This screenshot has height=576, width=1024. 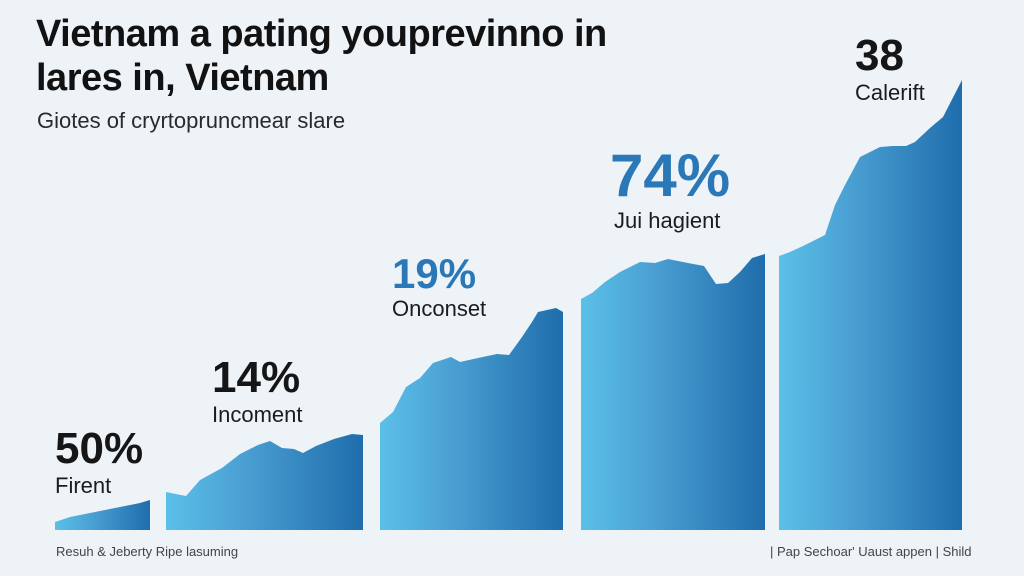 What do you see at coordinates (871, 551) in the screenshot?
I see `footer-credit: | Pap Sechoar' Uaust appen | Shild` at bounding box center [871, 551].